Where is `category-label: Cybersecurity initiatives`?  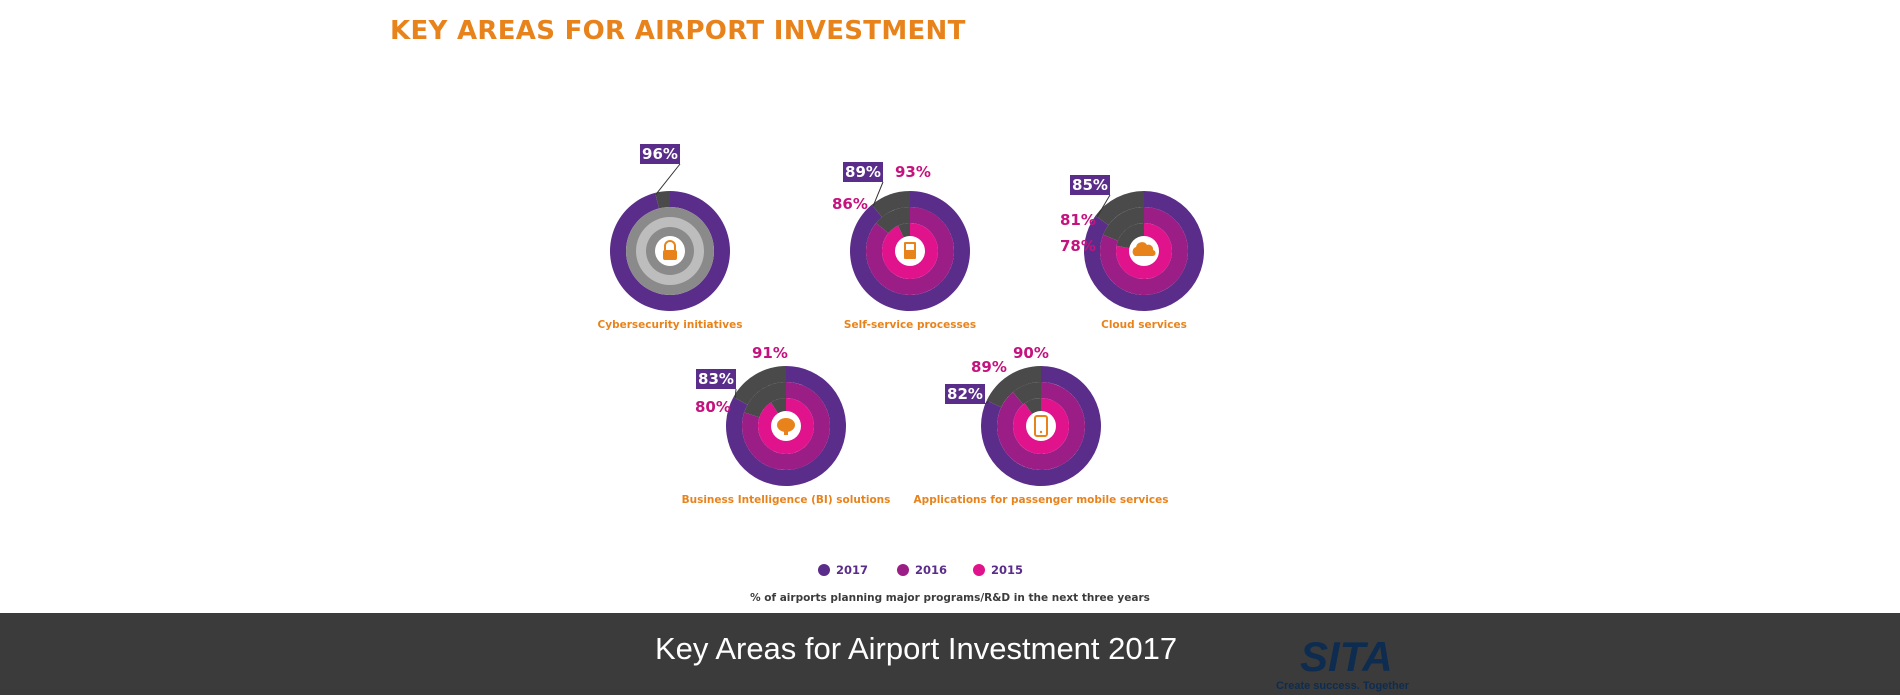
category-label: Cybersecurity initiatives is located at coordinates (670, 325).